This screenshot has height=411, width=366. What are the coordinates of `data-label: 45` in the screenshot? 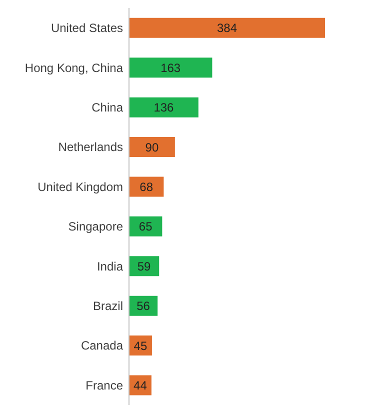 It's located at (141, 345).